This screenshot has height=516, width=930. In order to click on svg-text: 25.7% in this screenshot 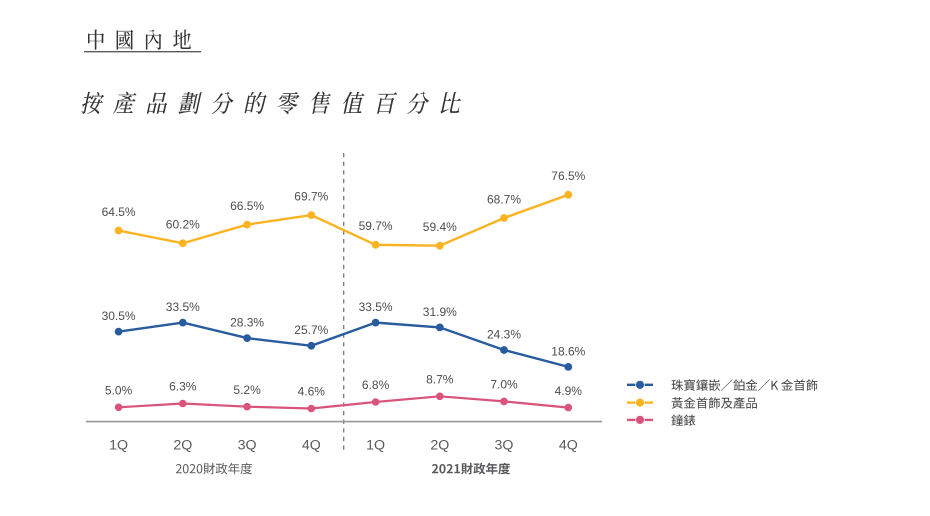, I will do `click(311, 330)`.